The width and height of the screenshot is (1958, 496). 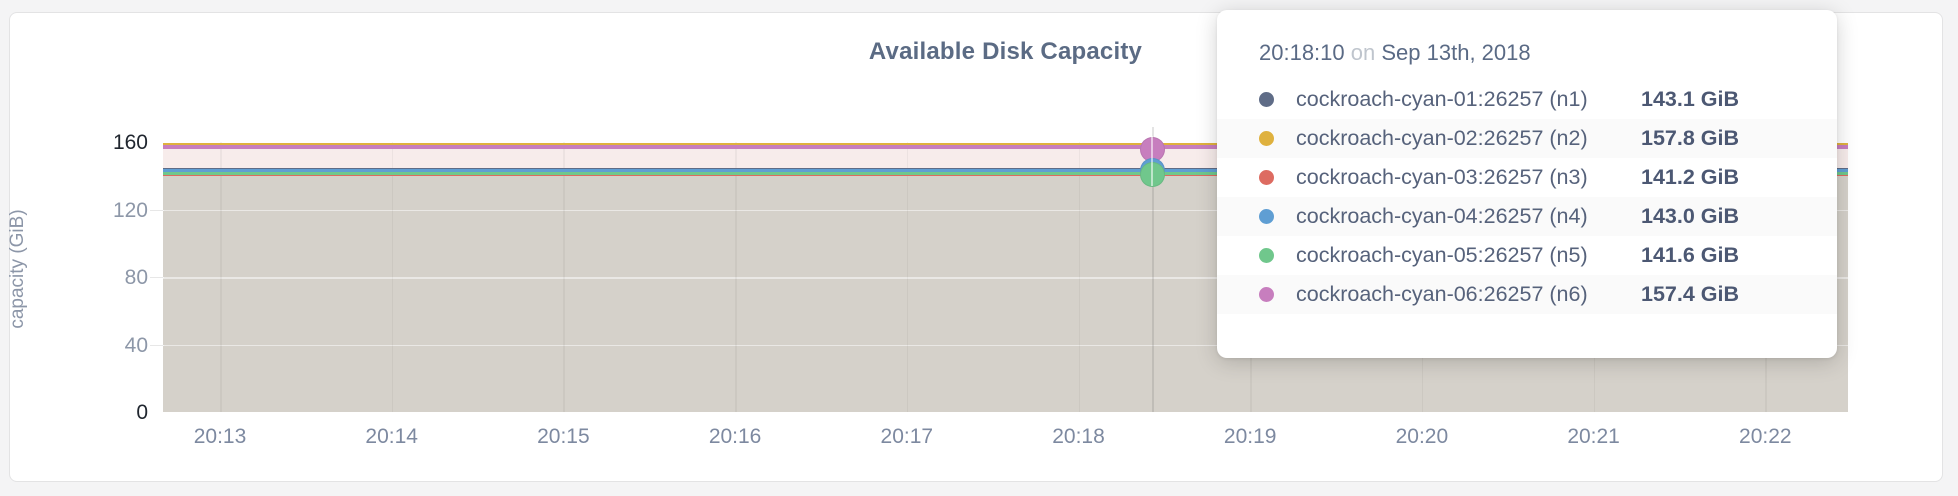 What do you see at coordinates (1005, 145) in the screenshot?
I see `series-line-n2` at bounding box center [1005, 145].